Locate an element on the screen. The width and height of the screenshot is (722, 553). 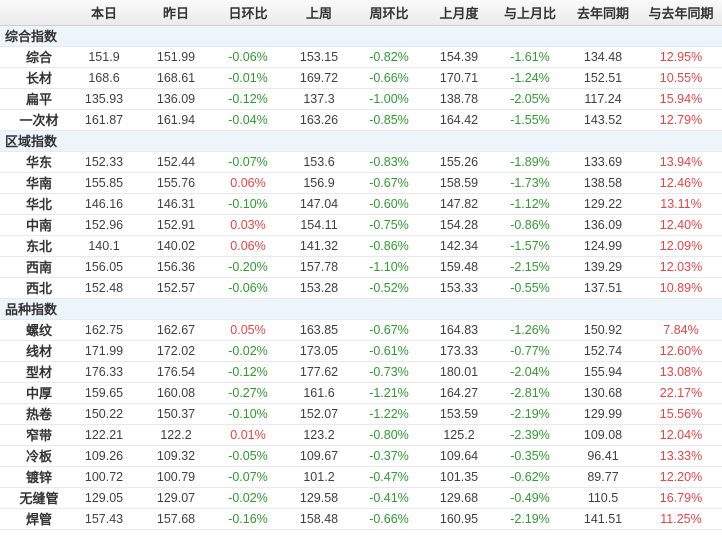
value-cell: 155.94 is located at coordinates (603, 372).